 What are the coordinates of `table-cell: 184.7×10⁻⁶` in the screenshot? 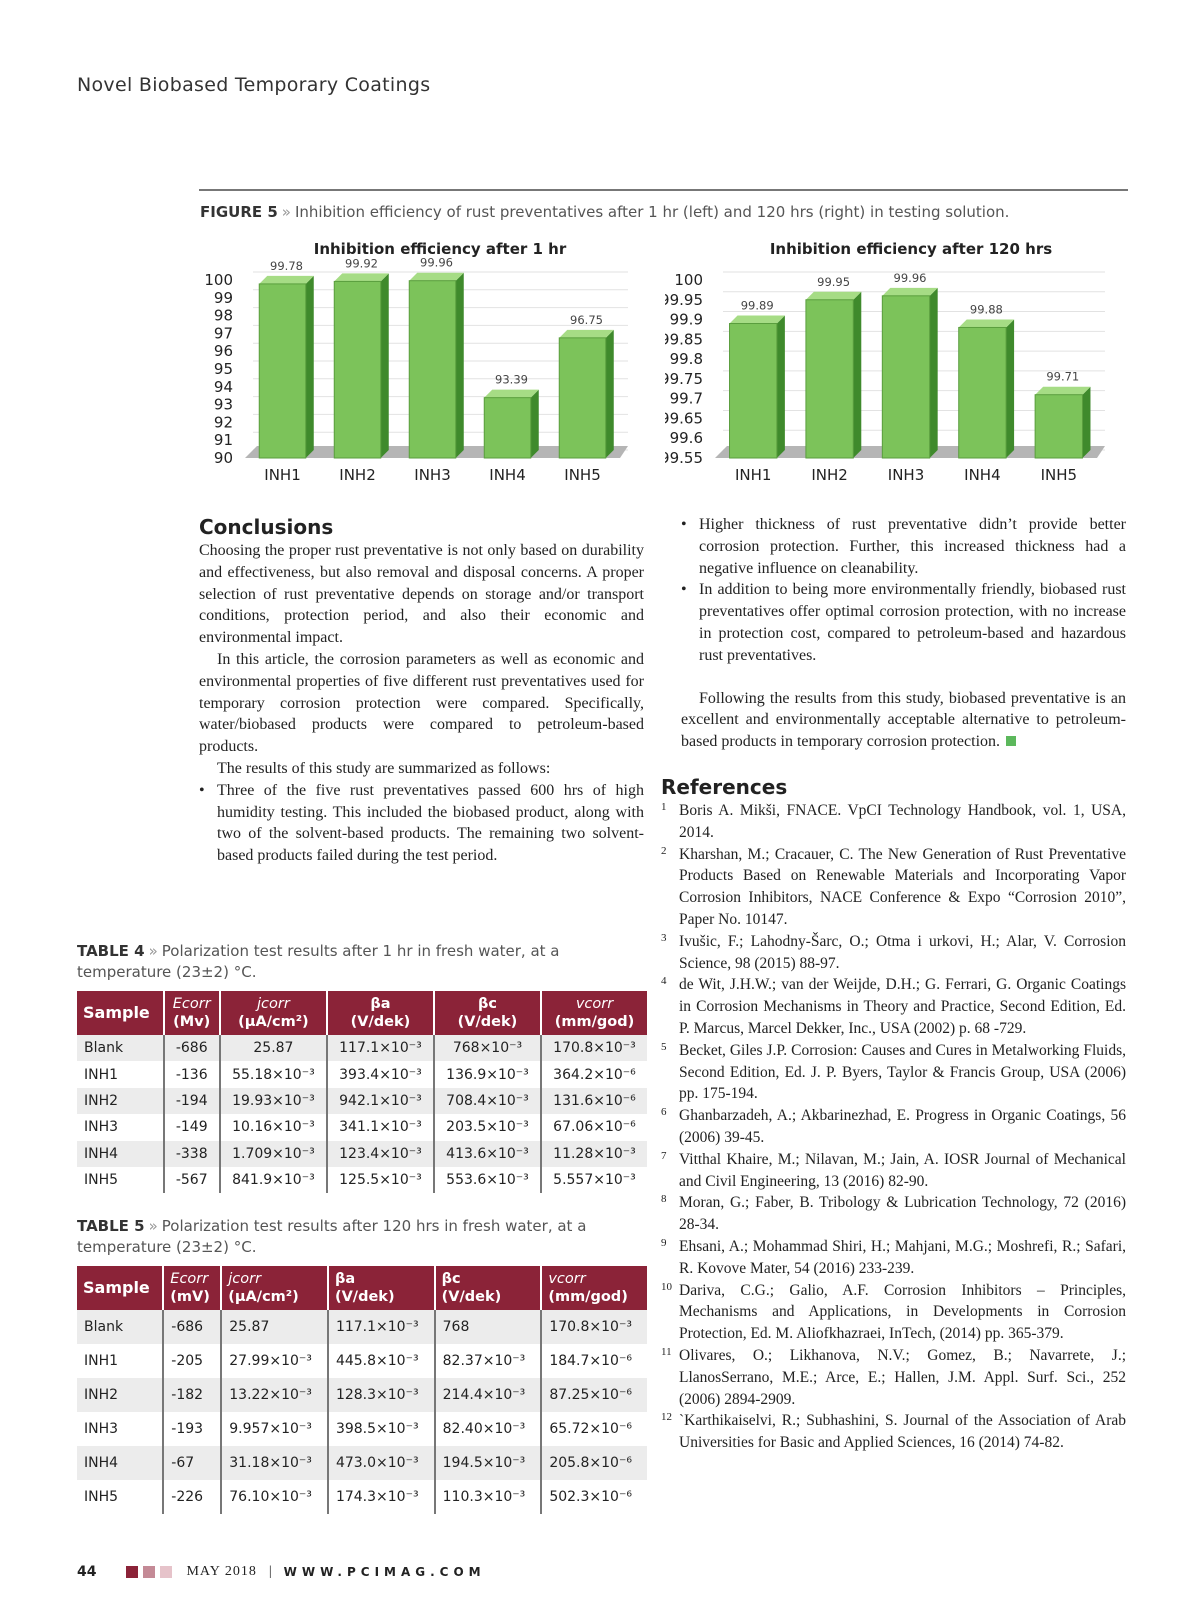 It's located at (593, 1361).